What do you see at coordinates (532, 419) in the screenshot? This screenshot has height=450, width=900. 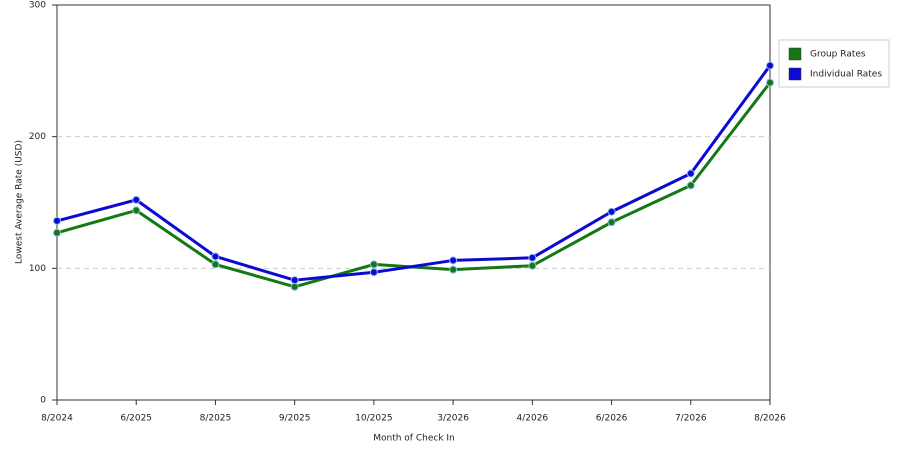 I see `x-tick-label: 4/2026` at bounding box center [532, 419].